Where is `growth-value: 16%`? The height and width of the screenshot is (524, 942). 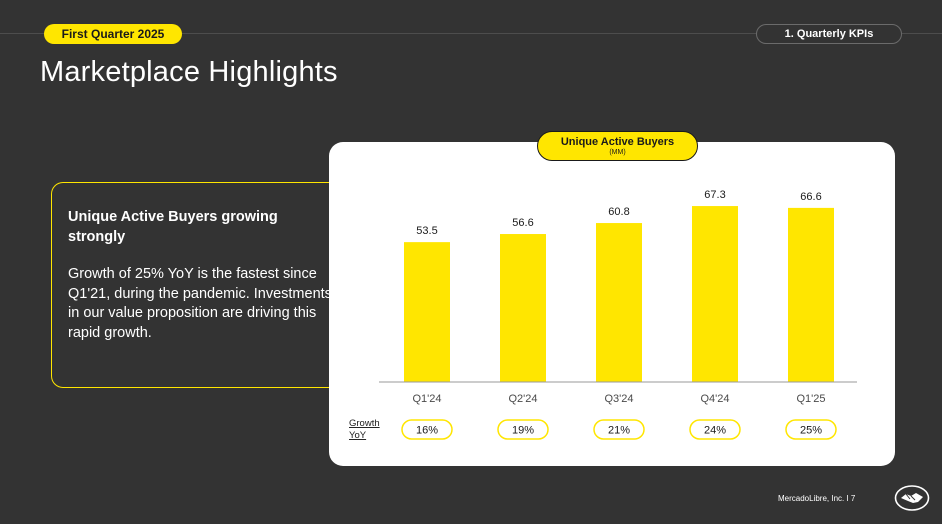
growth-value: 16% is located at coordinates (427, 431).